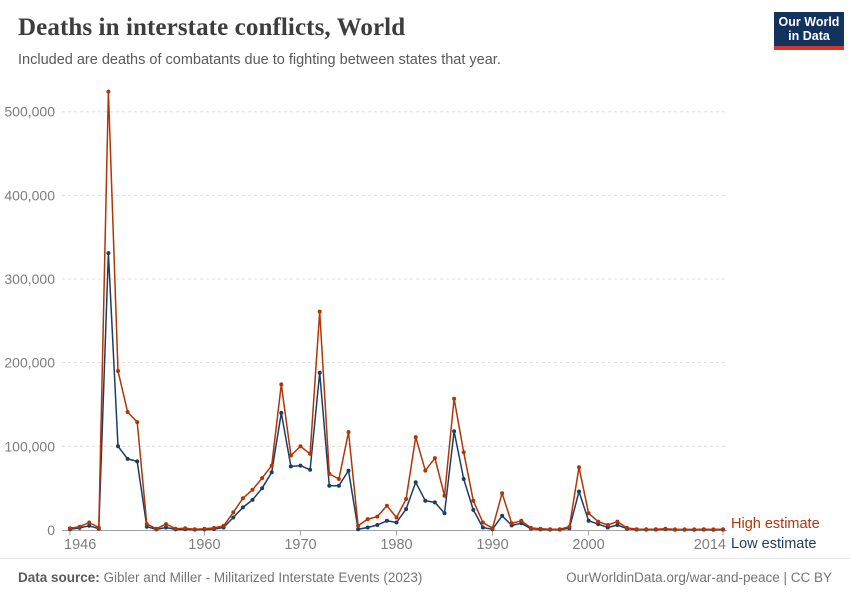 The width and height of the screenshot is (850, 600). I want to click on y-tick-label: 500,000, so click(29, 112).